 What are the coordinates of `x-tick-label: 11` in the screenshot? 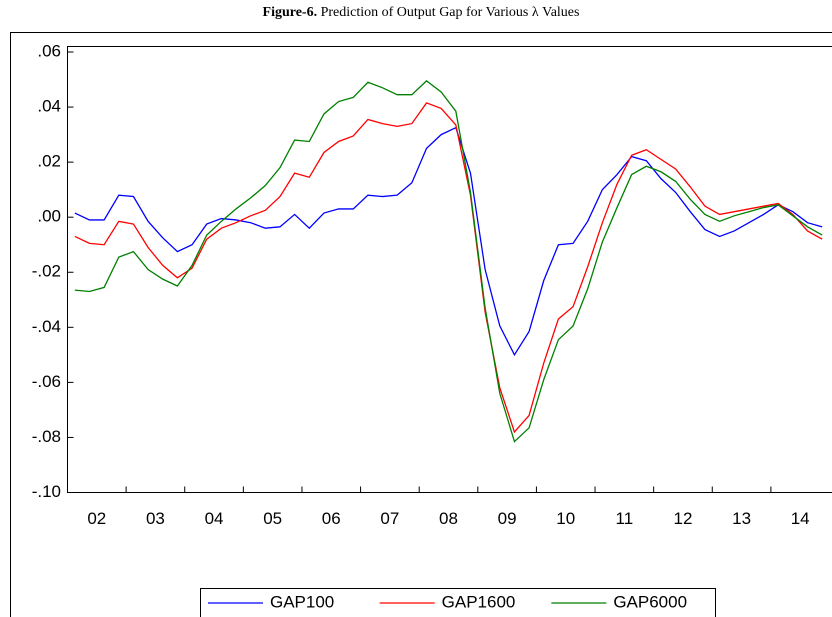 It's located at (625, 518).